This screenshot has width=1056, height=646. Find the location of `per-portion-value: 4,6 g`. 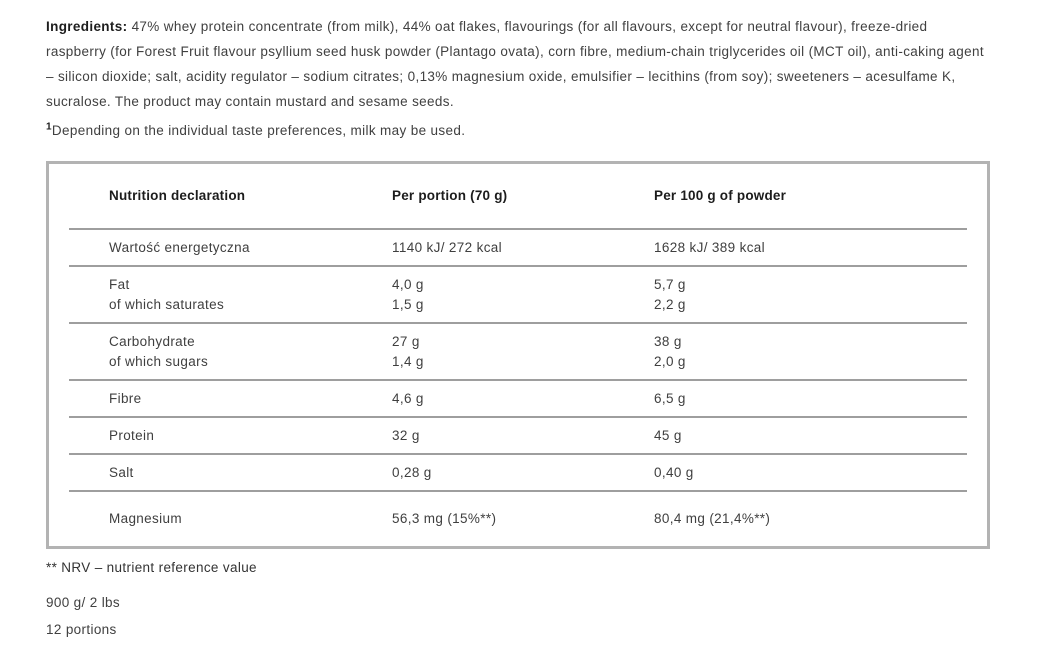

per-portion-value: 4,6 g is located at coordinates (408, 398).